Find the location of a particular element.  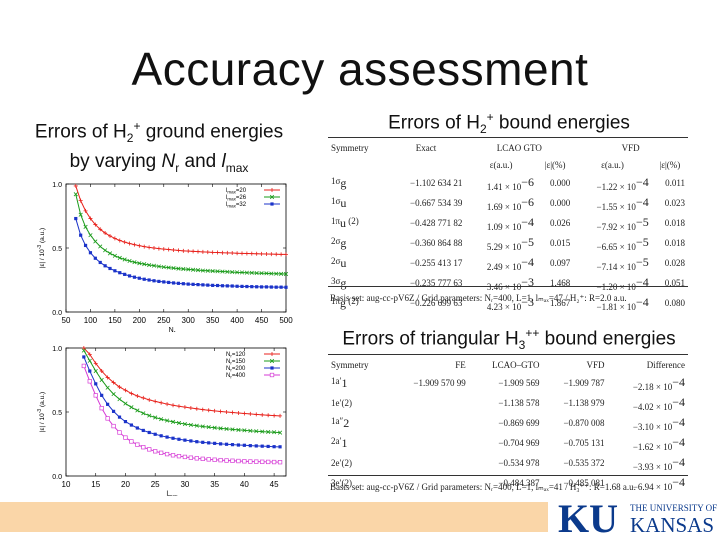

x-tick-label: 450 is located at coordinates (262, 320).